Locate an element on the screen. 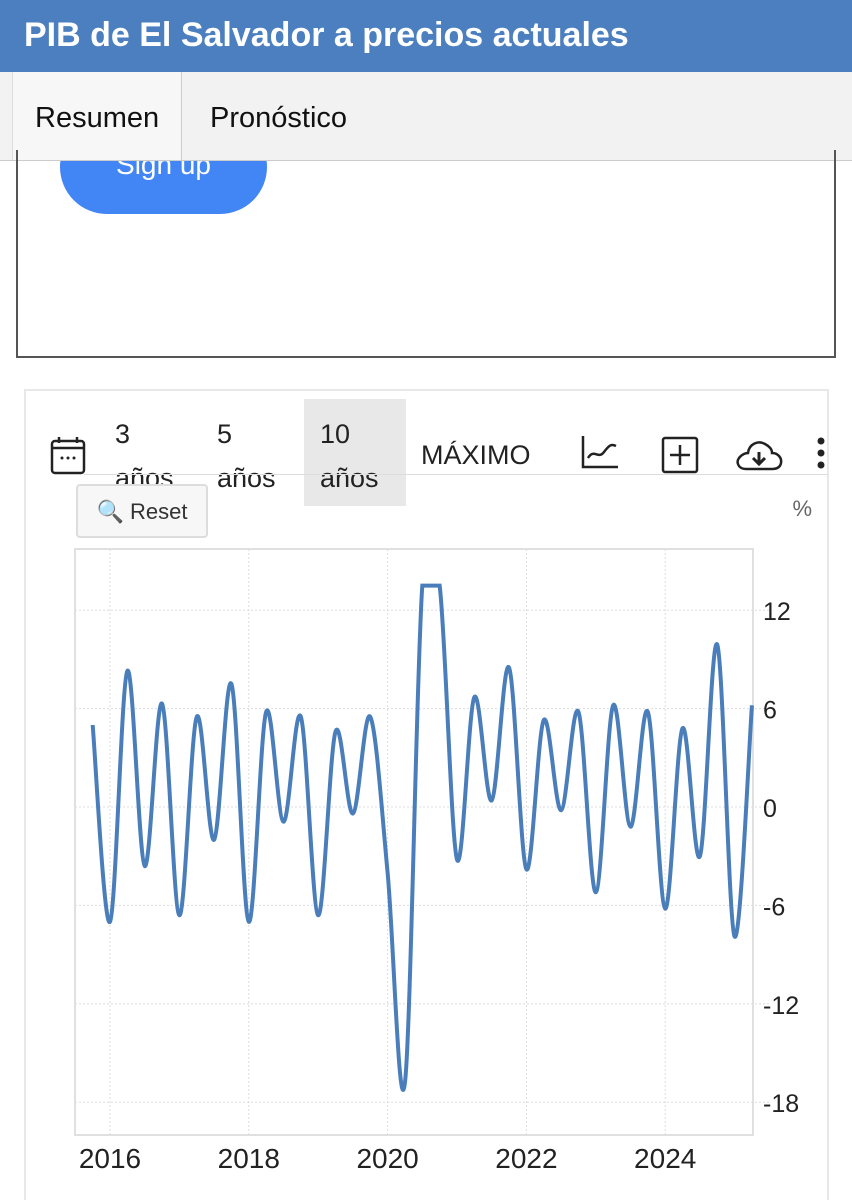  magnifier-icon: 🔍 is located at coordinates (110, 511).